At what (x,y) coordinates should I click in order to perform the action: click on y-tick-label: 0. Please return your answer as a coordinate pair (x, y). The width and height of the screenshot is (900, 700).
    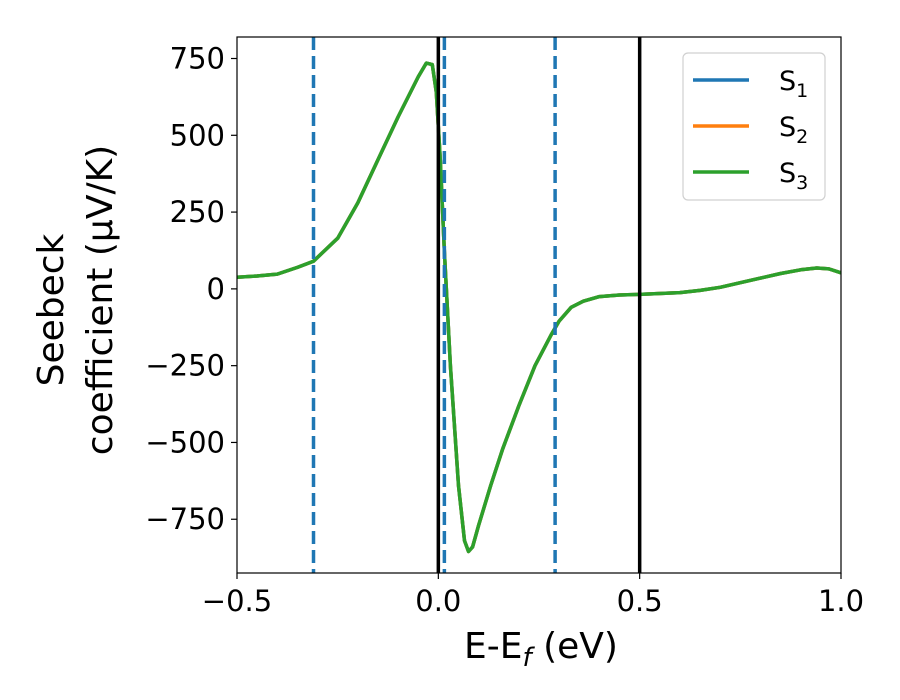
    Looking at the image, I should click on (216, 289).